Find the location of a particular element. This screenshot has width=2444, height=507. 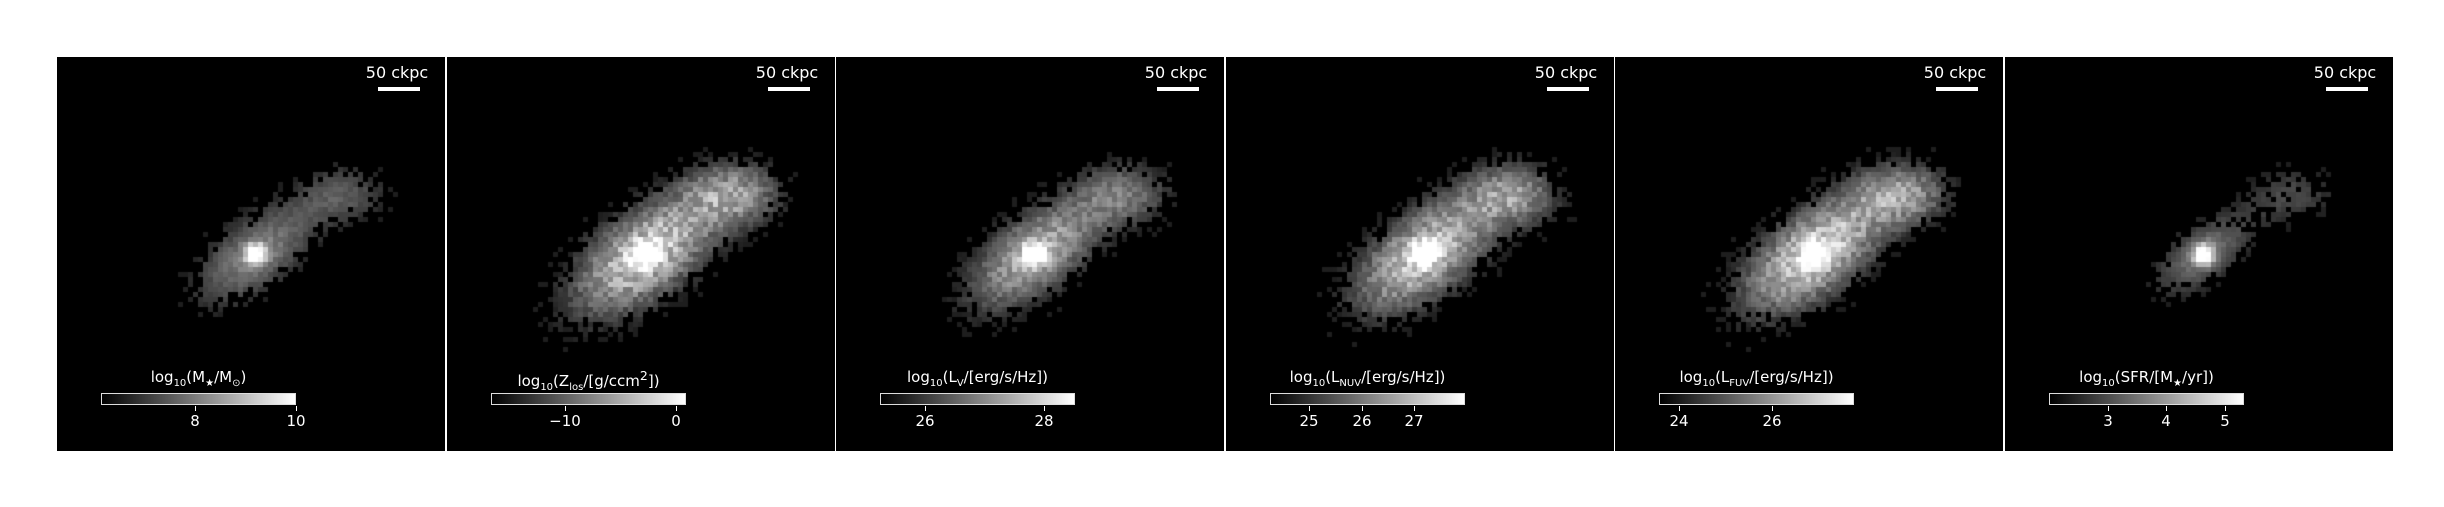

colorbar-tick-label: 3 is located at coordinates (2108, 421).